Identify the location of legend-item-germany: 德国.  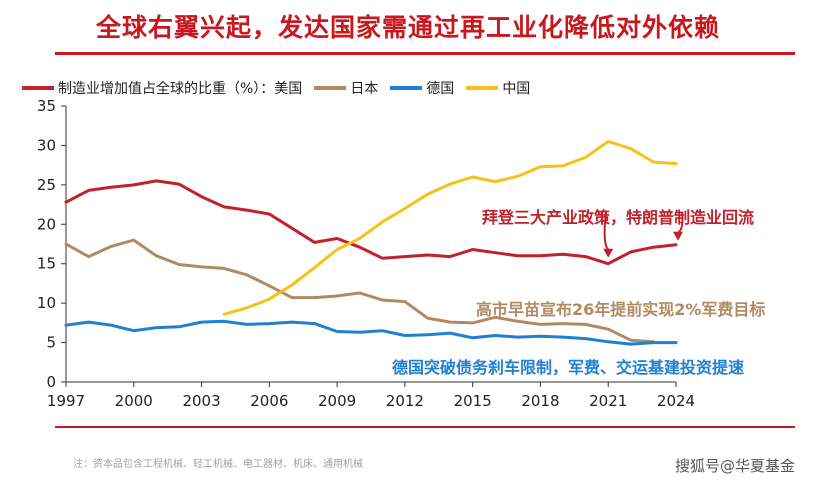
(422, 88).